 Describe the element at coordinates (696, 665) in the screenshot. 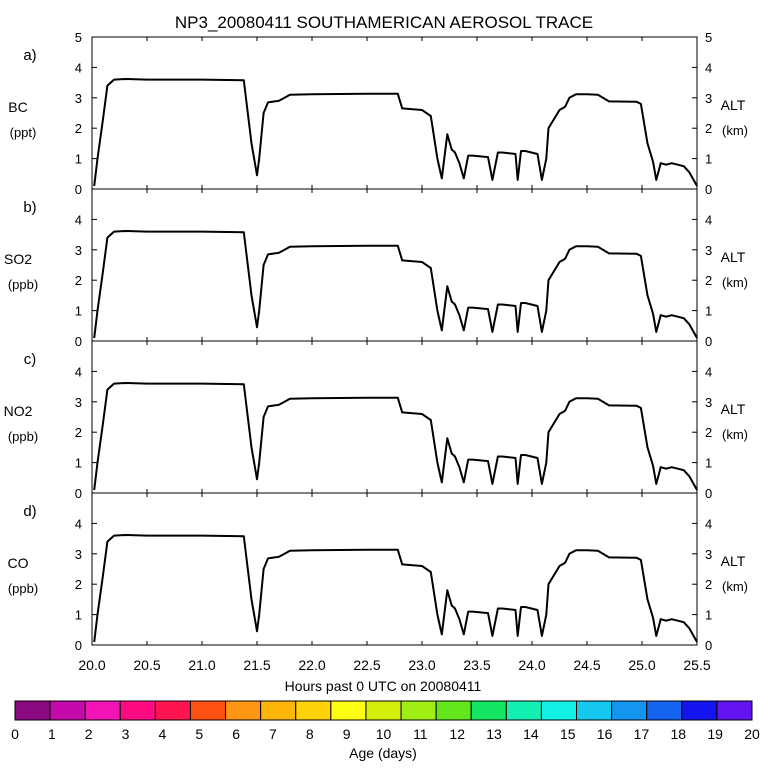

I see `x-tick-label: 25.5` at that location.